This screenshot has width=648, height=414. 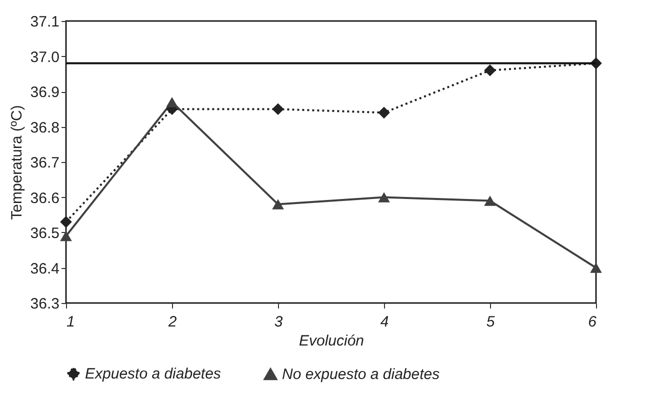 I want to click on x-tick-label: 1, so click(x=70, y=322).